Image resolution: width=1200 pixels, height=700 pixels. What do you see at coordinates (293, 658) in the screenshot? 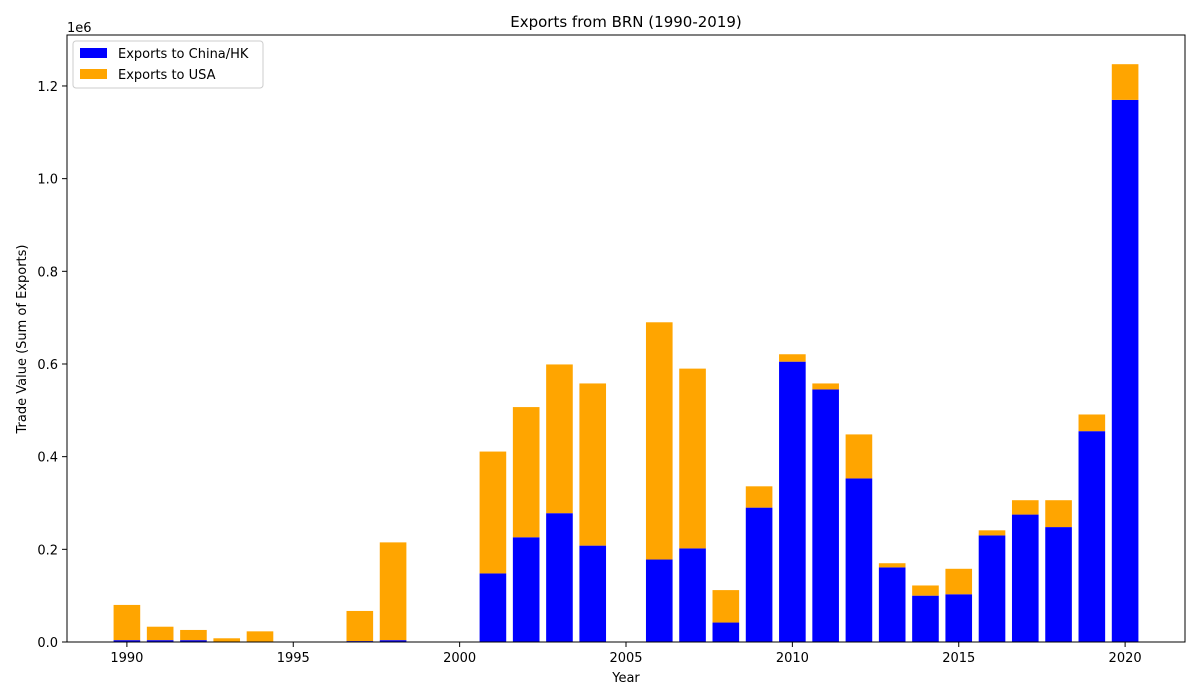
I see `x-tick-label: 1995` at bounding box center [293, 658].